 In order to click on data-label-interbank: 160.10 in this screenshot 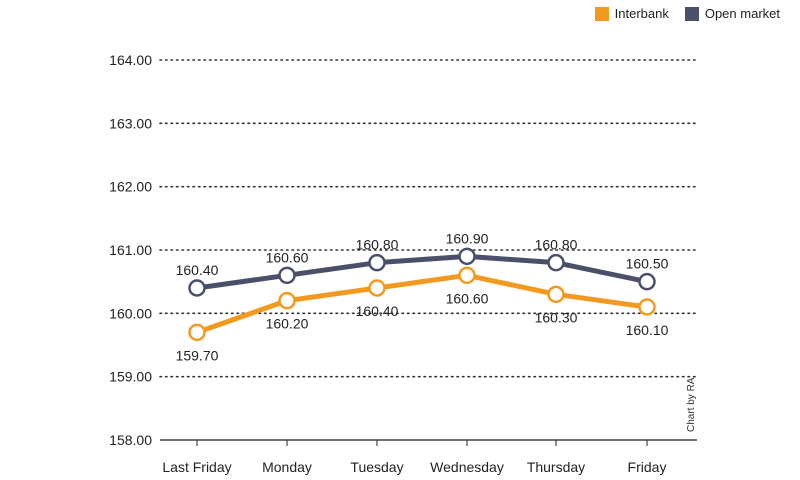, I will do `click(647, 330)`.